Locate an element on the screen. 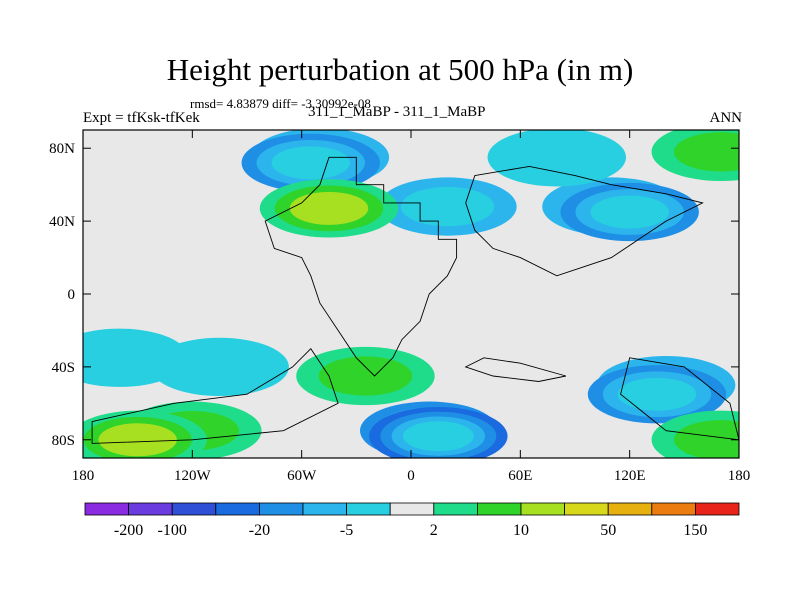 The width and height of the screenshot is (800, 600). colorbar-label-1: -100 is located at coordinates (172, 530).